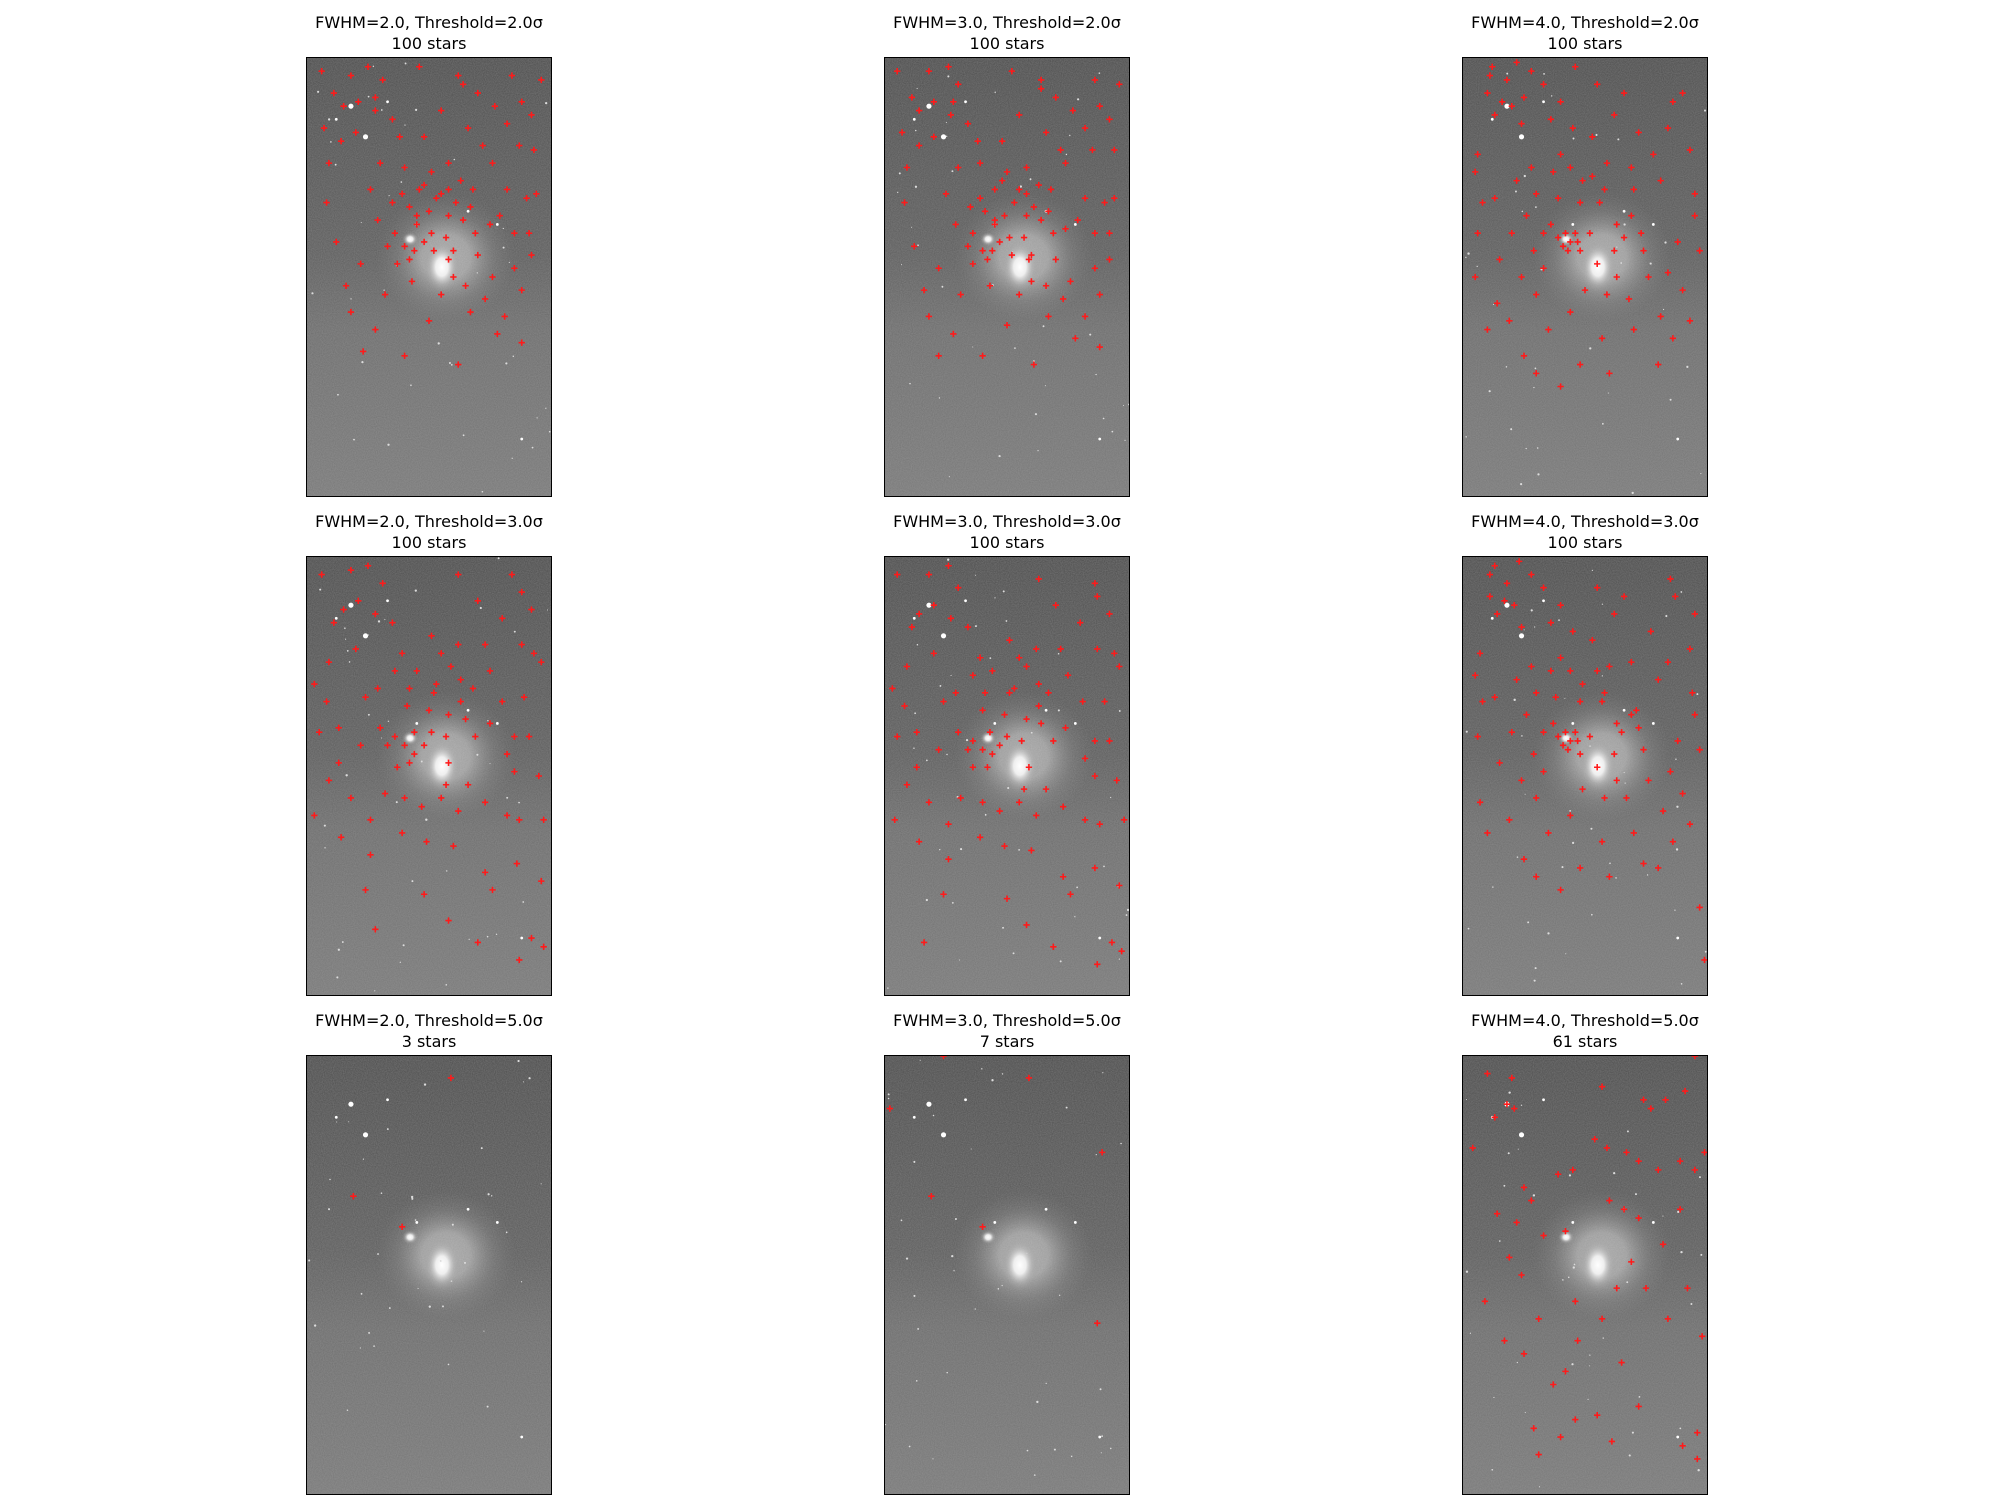  I want to click on panel-title: FWHM=2.0, Threshold=2.0σ 100 stars, so click(429, 33).